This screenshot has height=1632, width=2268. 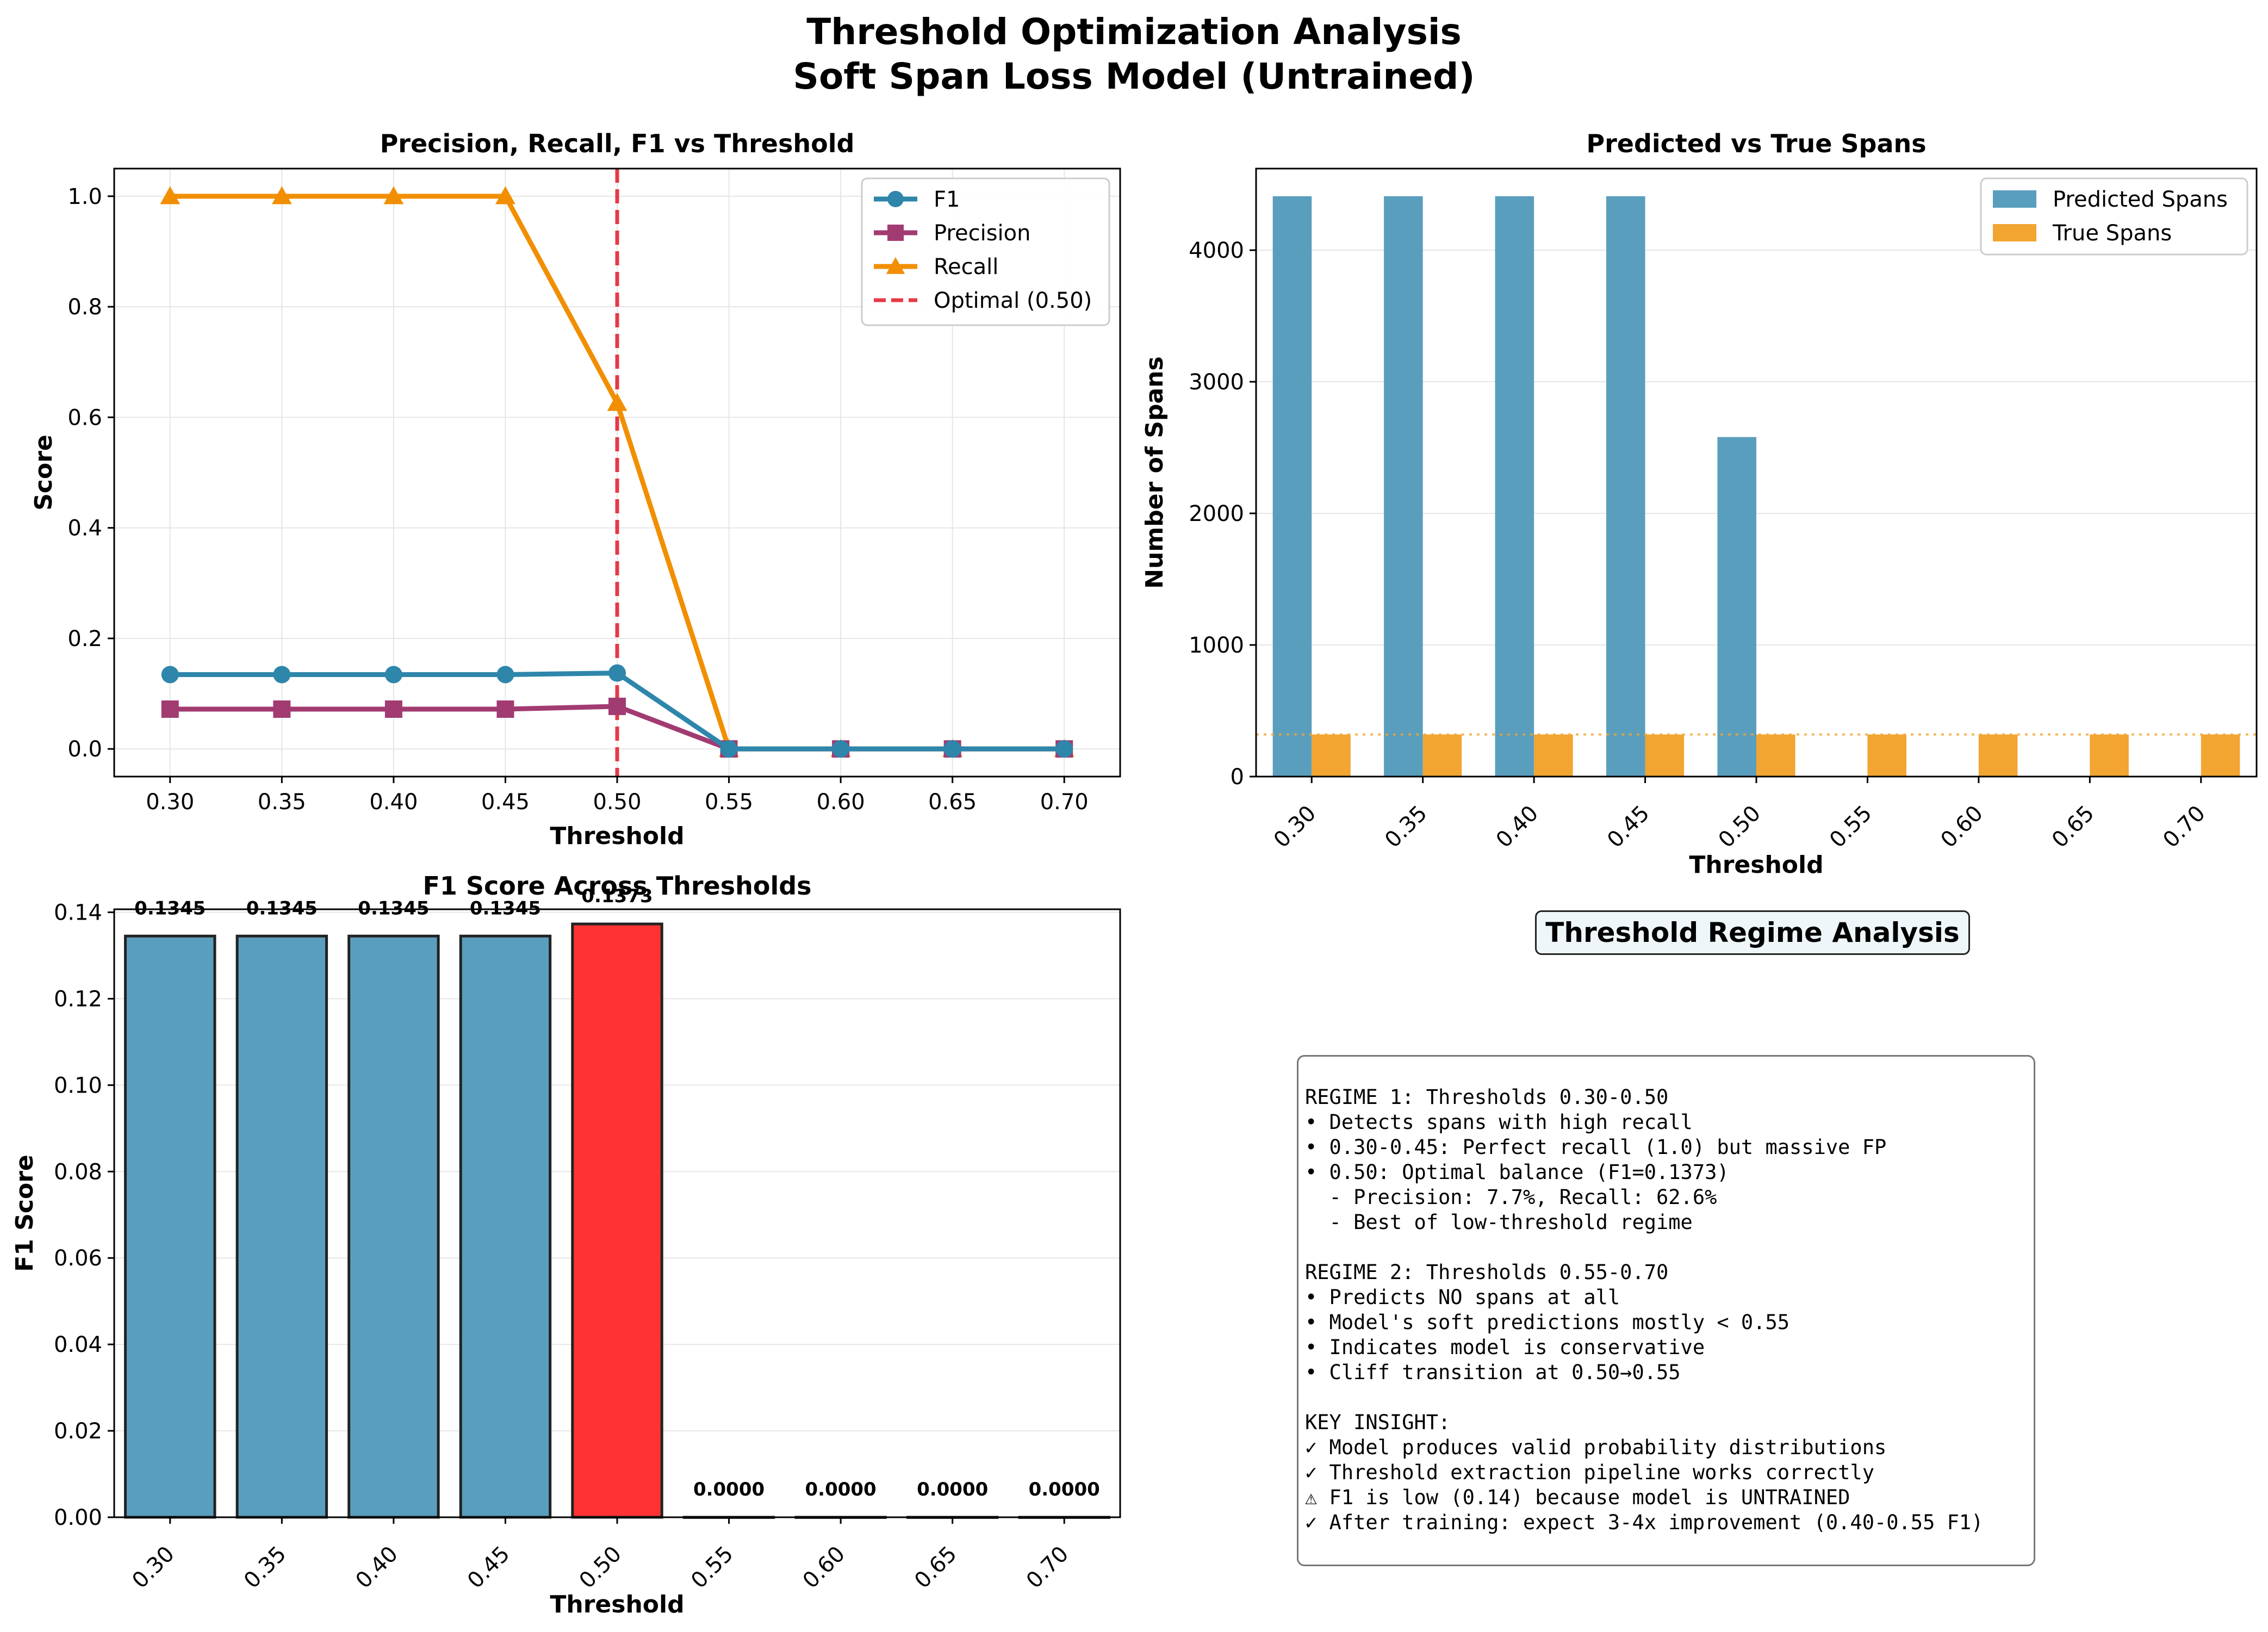 What do you see at coordinates (85, 638) in the screenshot?
I see `chart1-y-tick-label: 0.2` at bounding box center [85, 638].